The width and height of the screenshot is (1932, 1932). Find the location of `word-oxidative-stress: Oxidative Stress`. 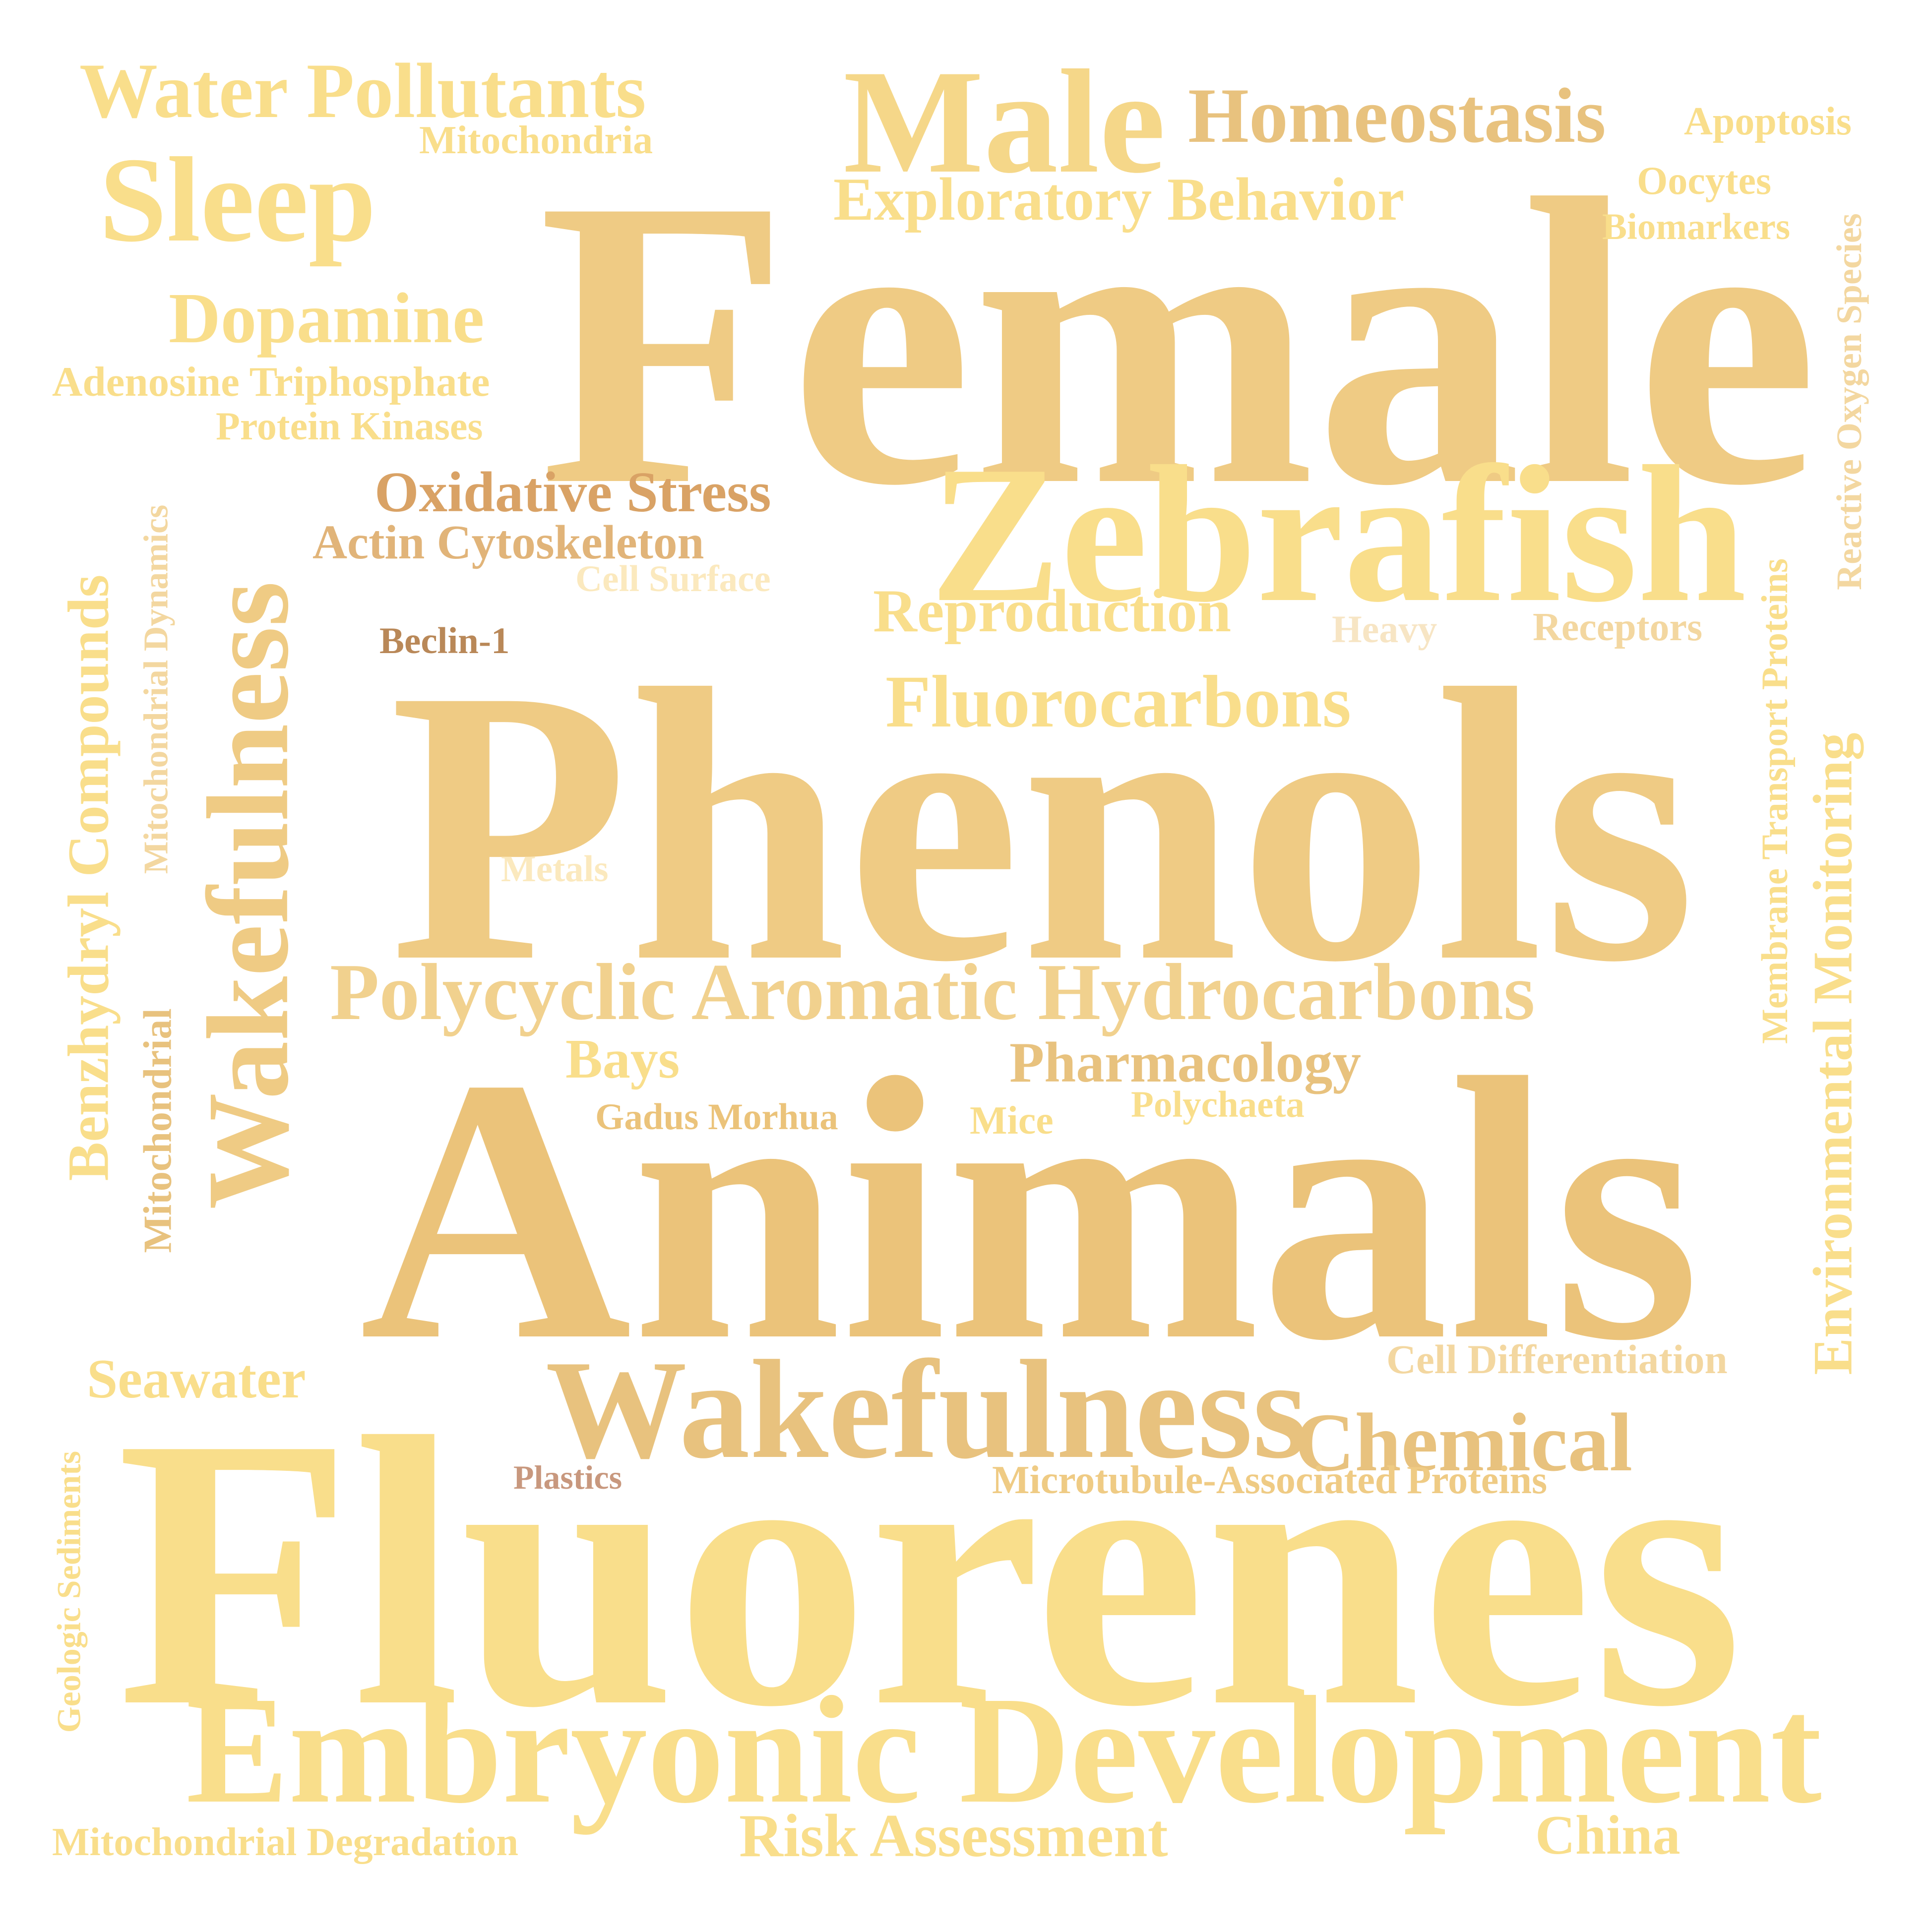

word-oxidative-stress: Oxidative Stress is located at coordinates (572, 492).